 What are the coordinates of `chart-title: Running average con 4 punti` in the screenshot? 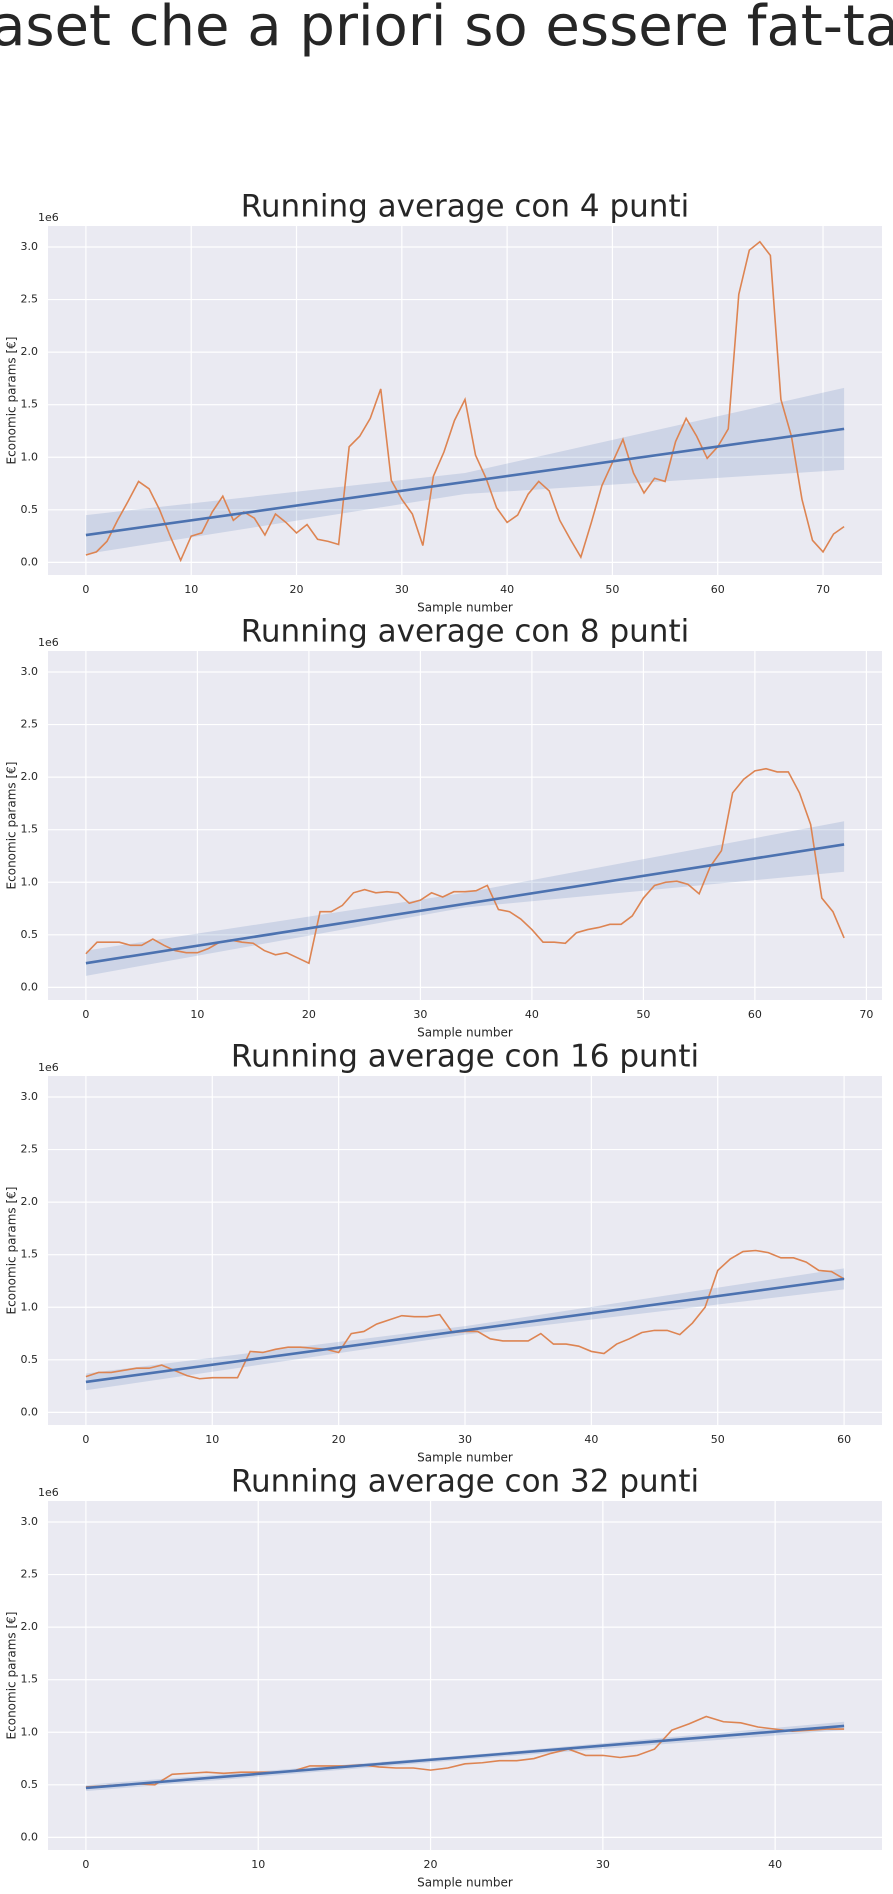 It's located at (465, 207).